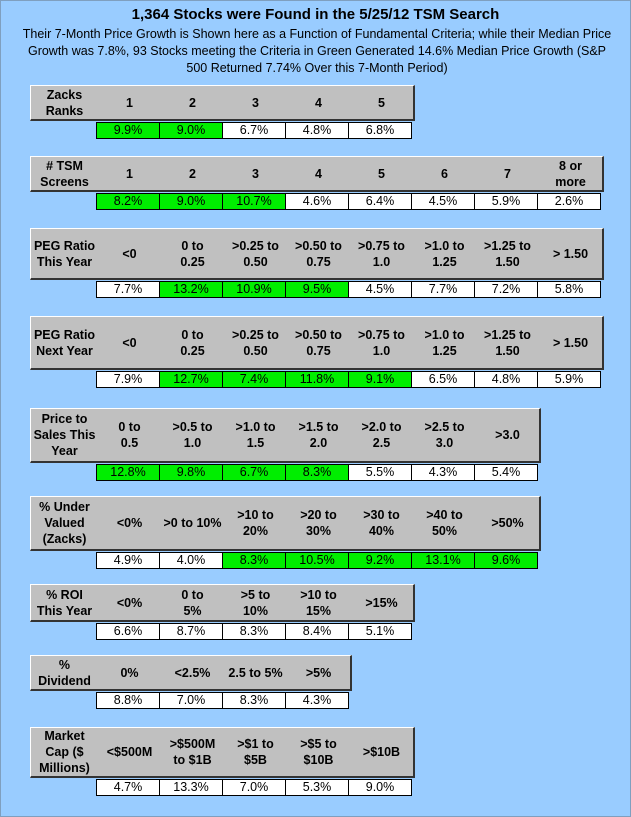 This screenshot has height=817, width=631. What do you see at coordinates (318, 672) in the screenshot?
I see `column-header: >5%` at bounding box center [318, 672].